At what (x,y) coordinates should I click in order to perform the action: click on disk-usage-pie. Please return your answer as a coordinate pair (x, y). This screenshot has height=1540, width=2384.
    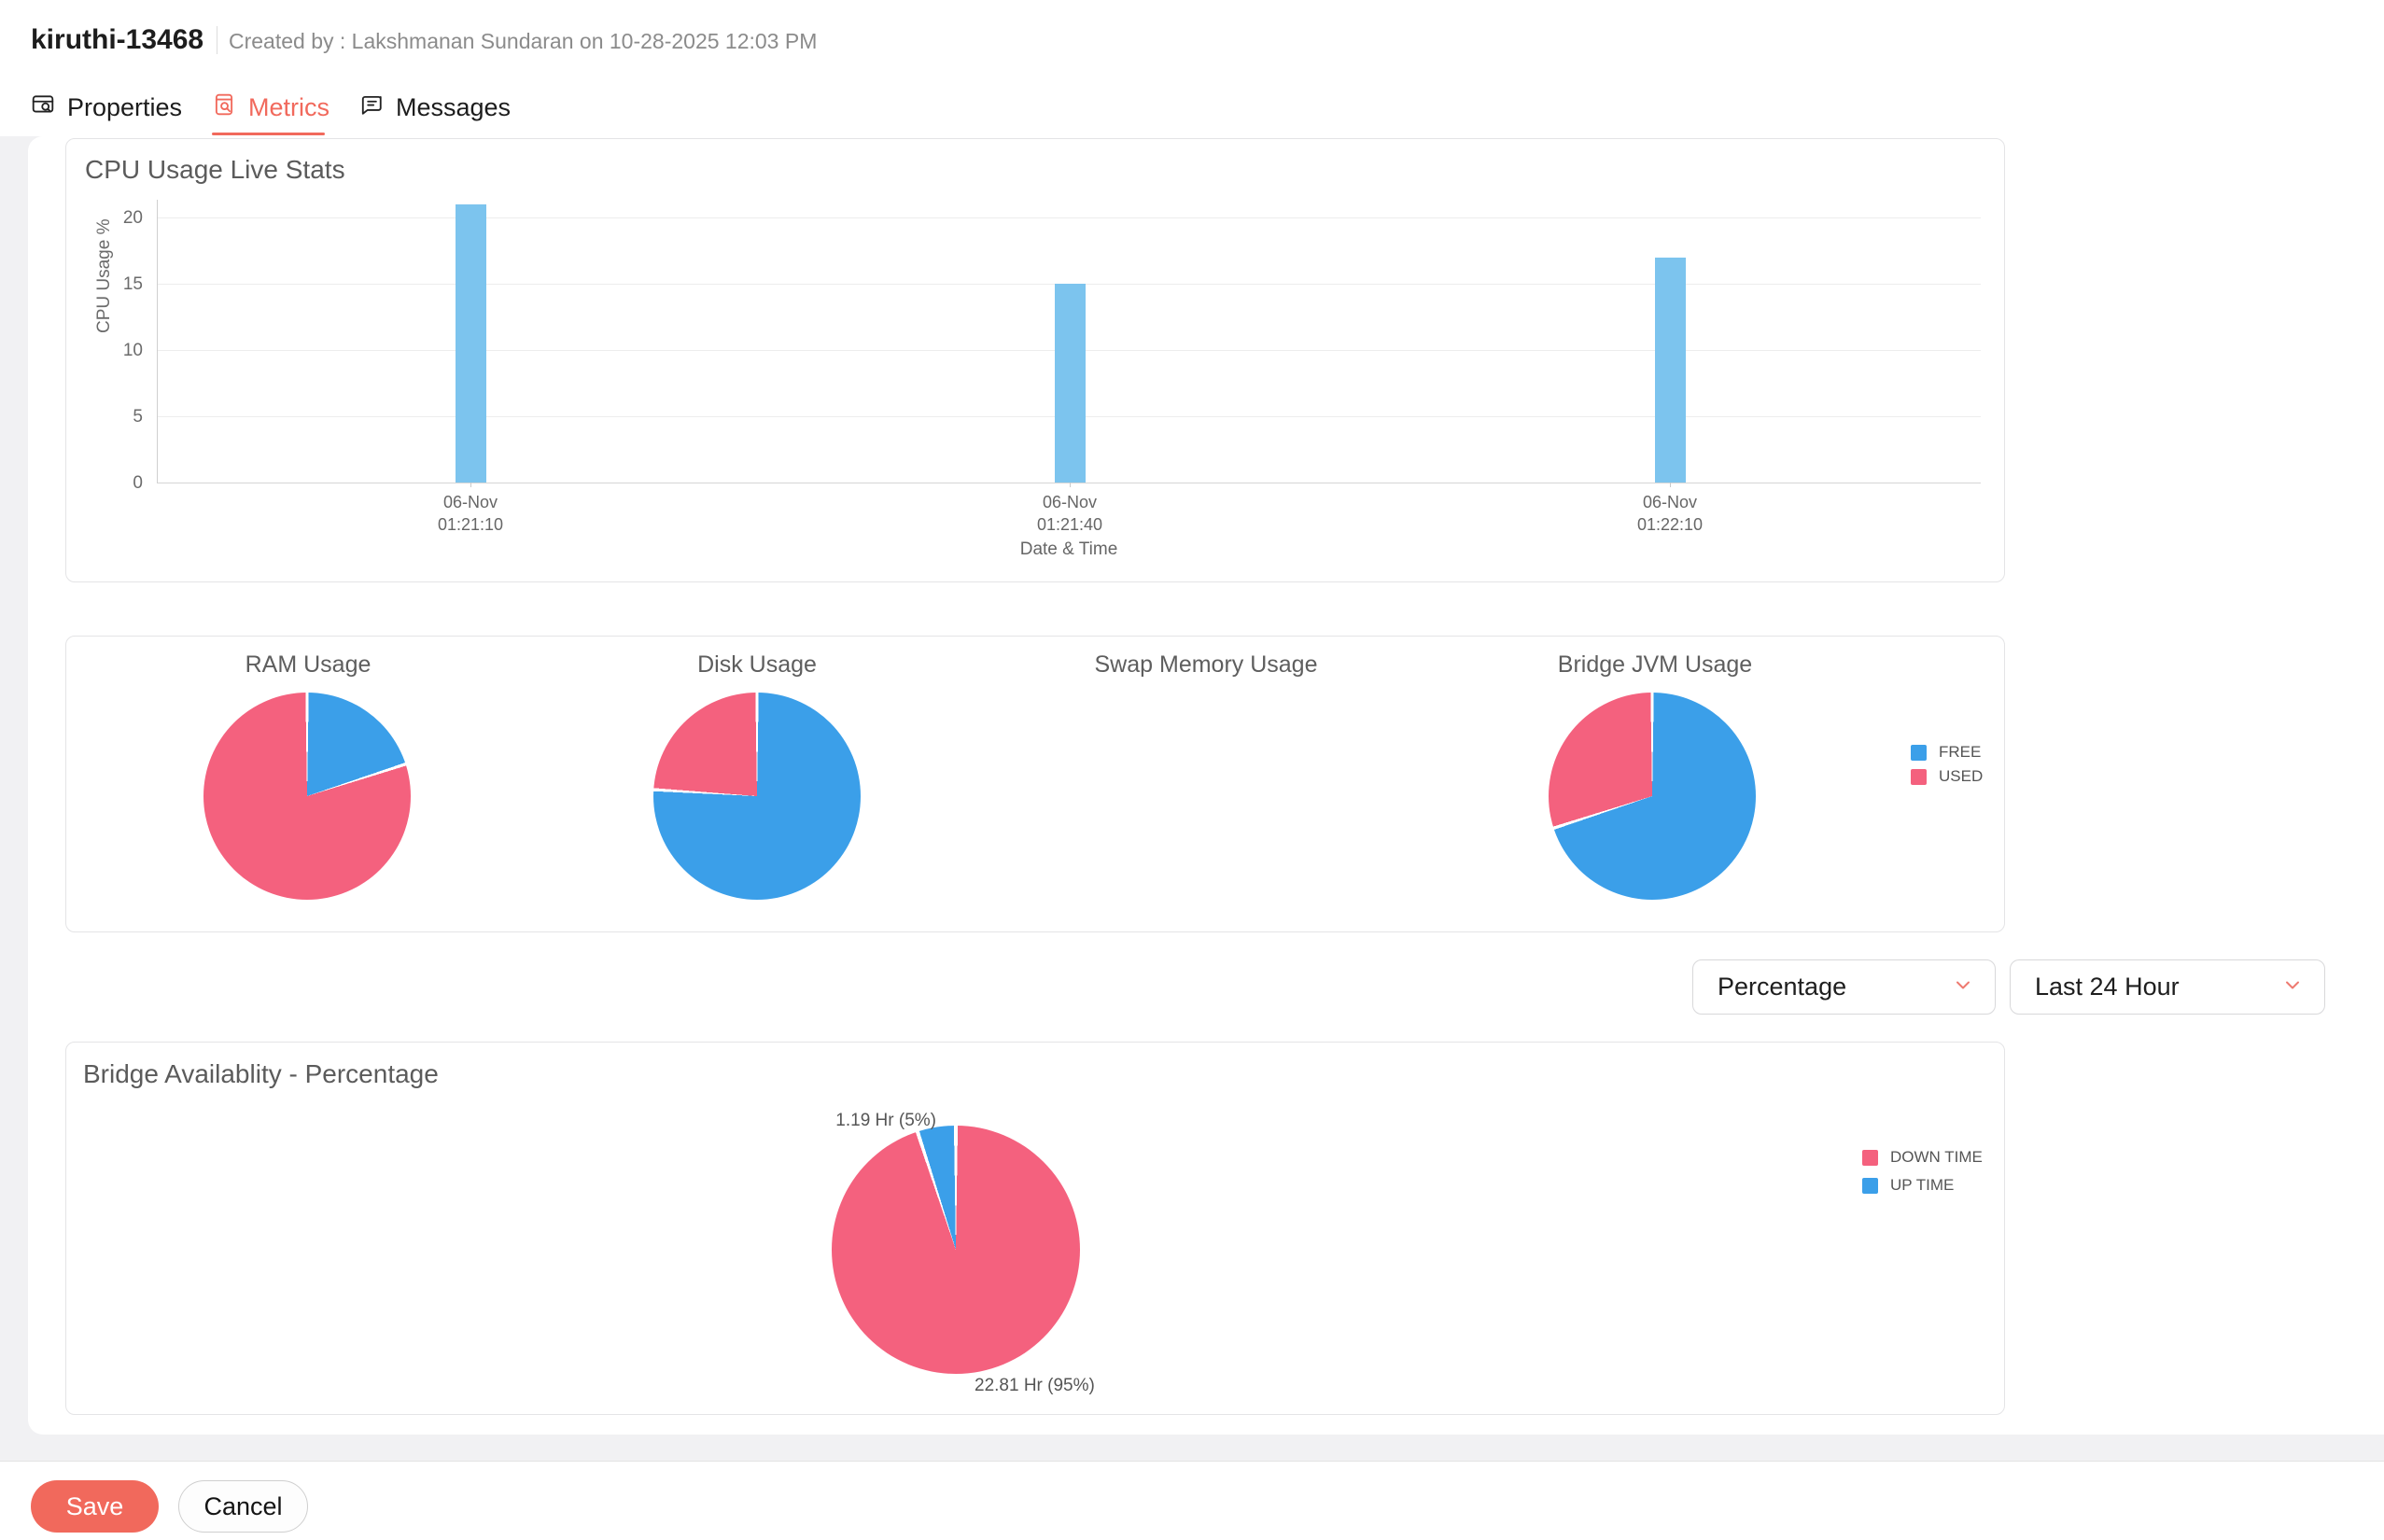
    Looking at the image, I should click on (757, 796).